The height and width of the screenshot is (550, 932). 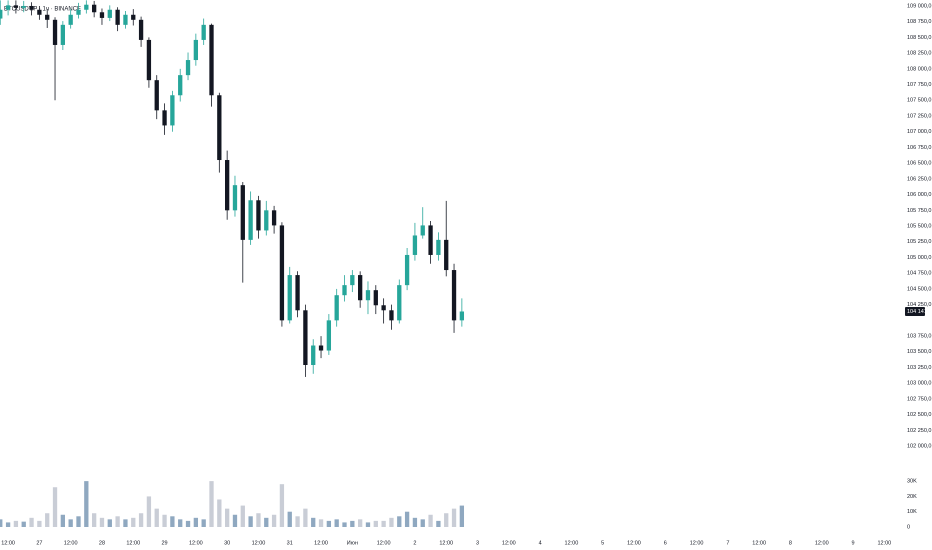 I want to click on y-tick-label: 106 750,0, so click(x=919, y=148).